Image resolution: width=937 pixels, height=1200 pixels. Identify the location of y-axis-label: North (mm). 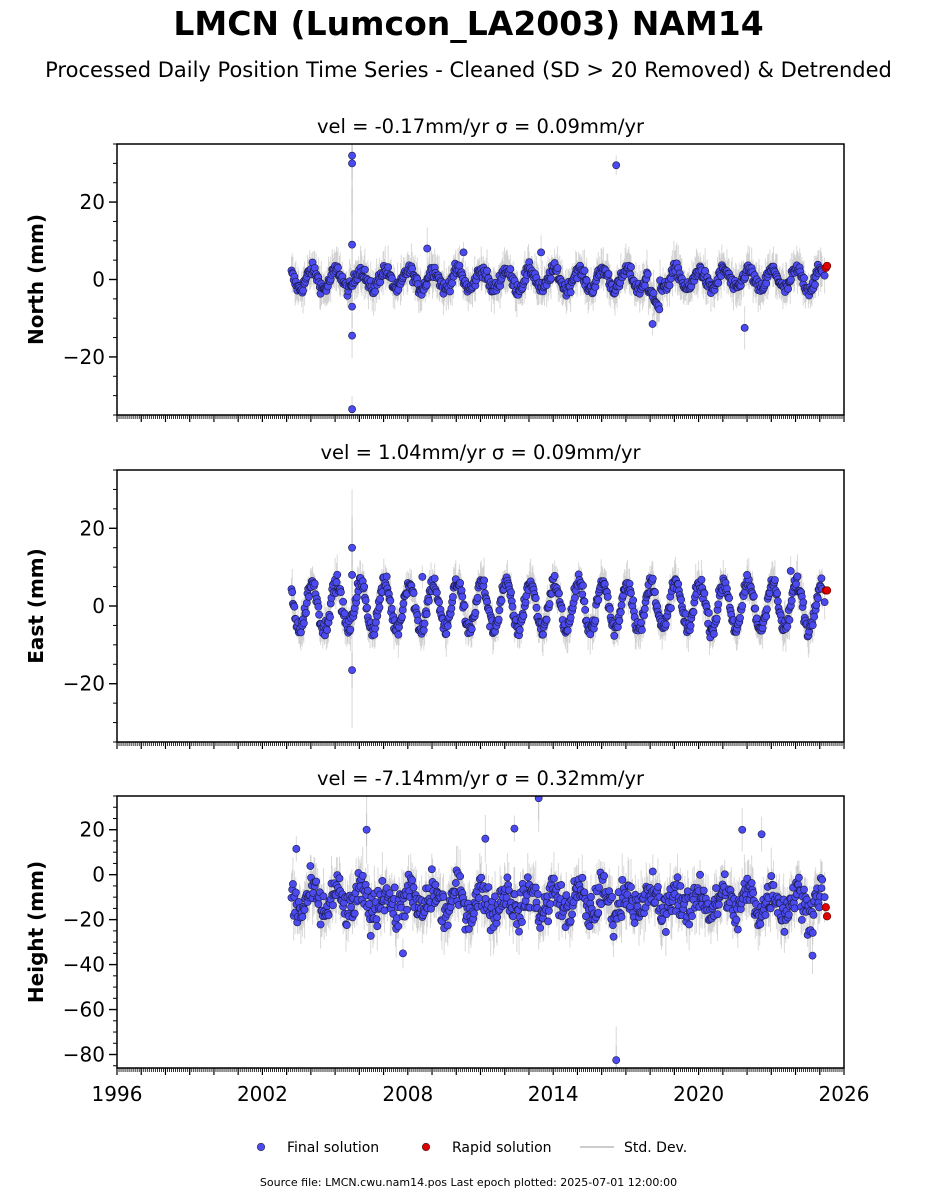
(36, 279).